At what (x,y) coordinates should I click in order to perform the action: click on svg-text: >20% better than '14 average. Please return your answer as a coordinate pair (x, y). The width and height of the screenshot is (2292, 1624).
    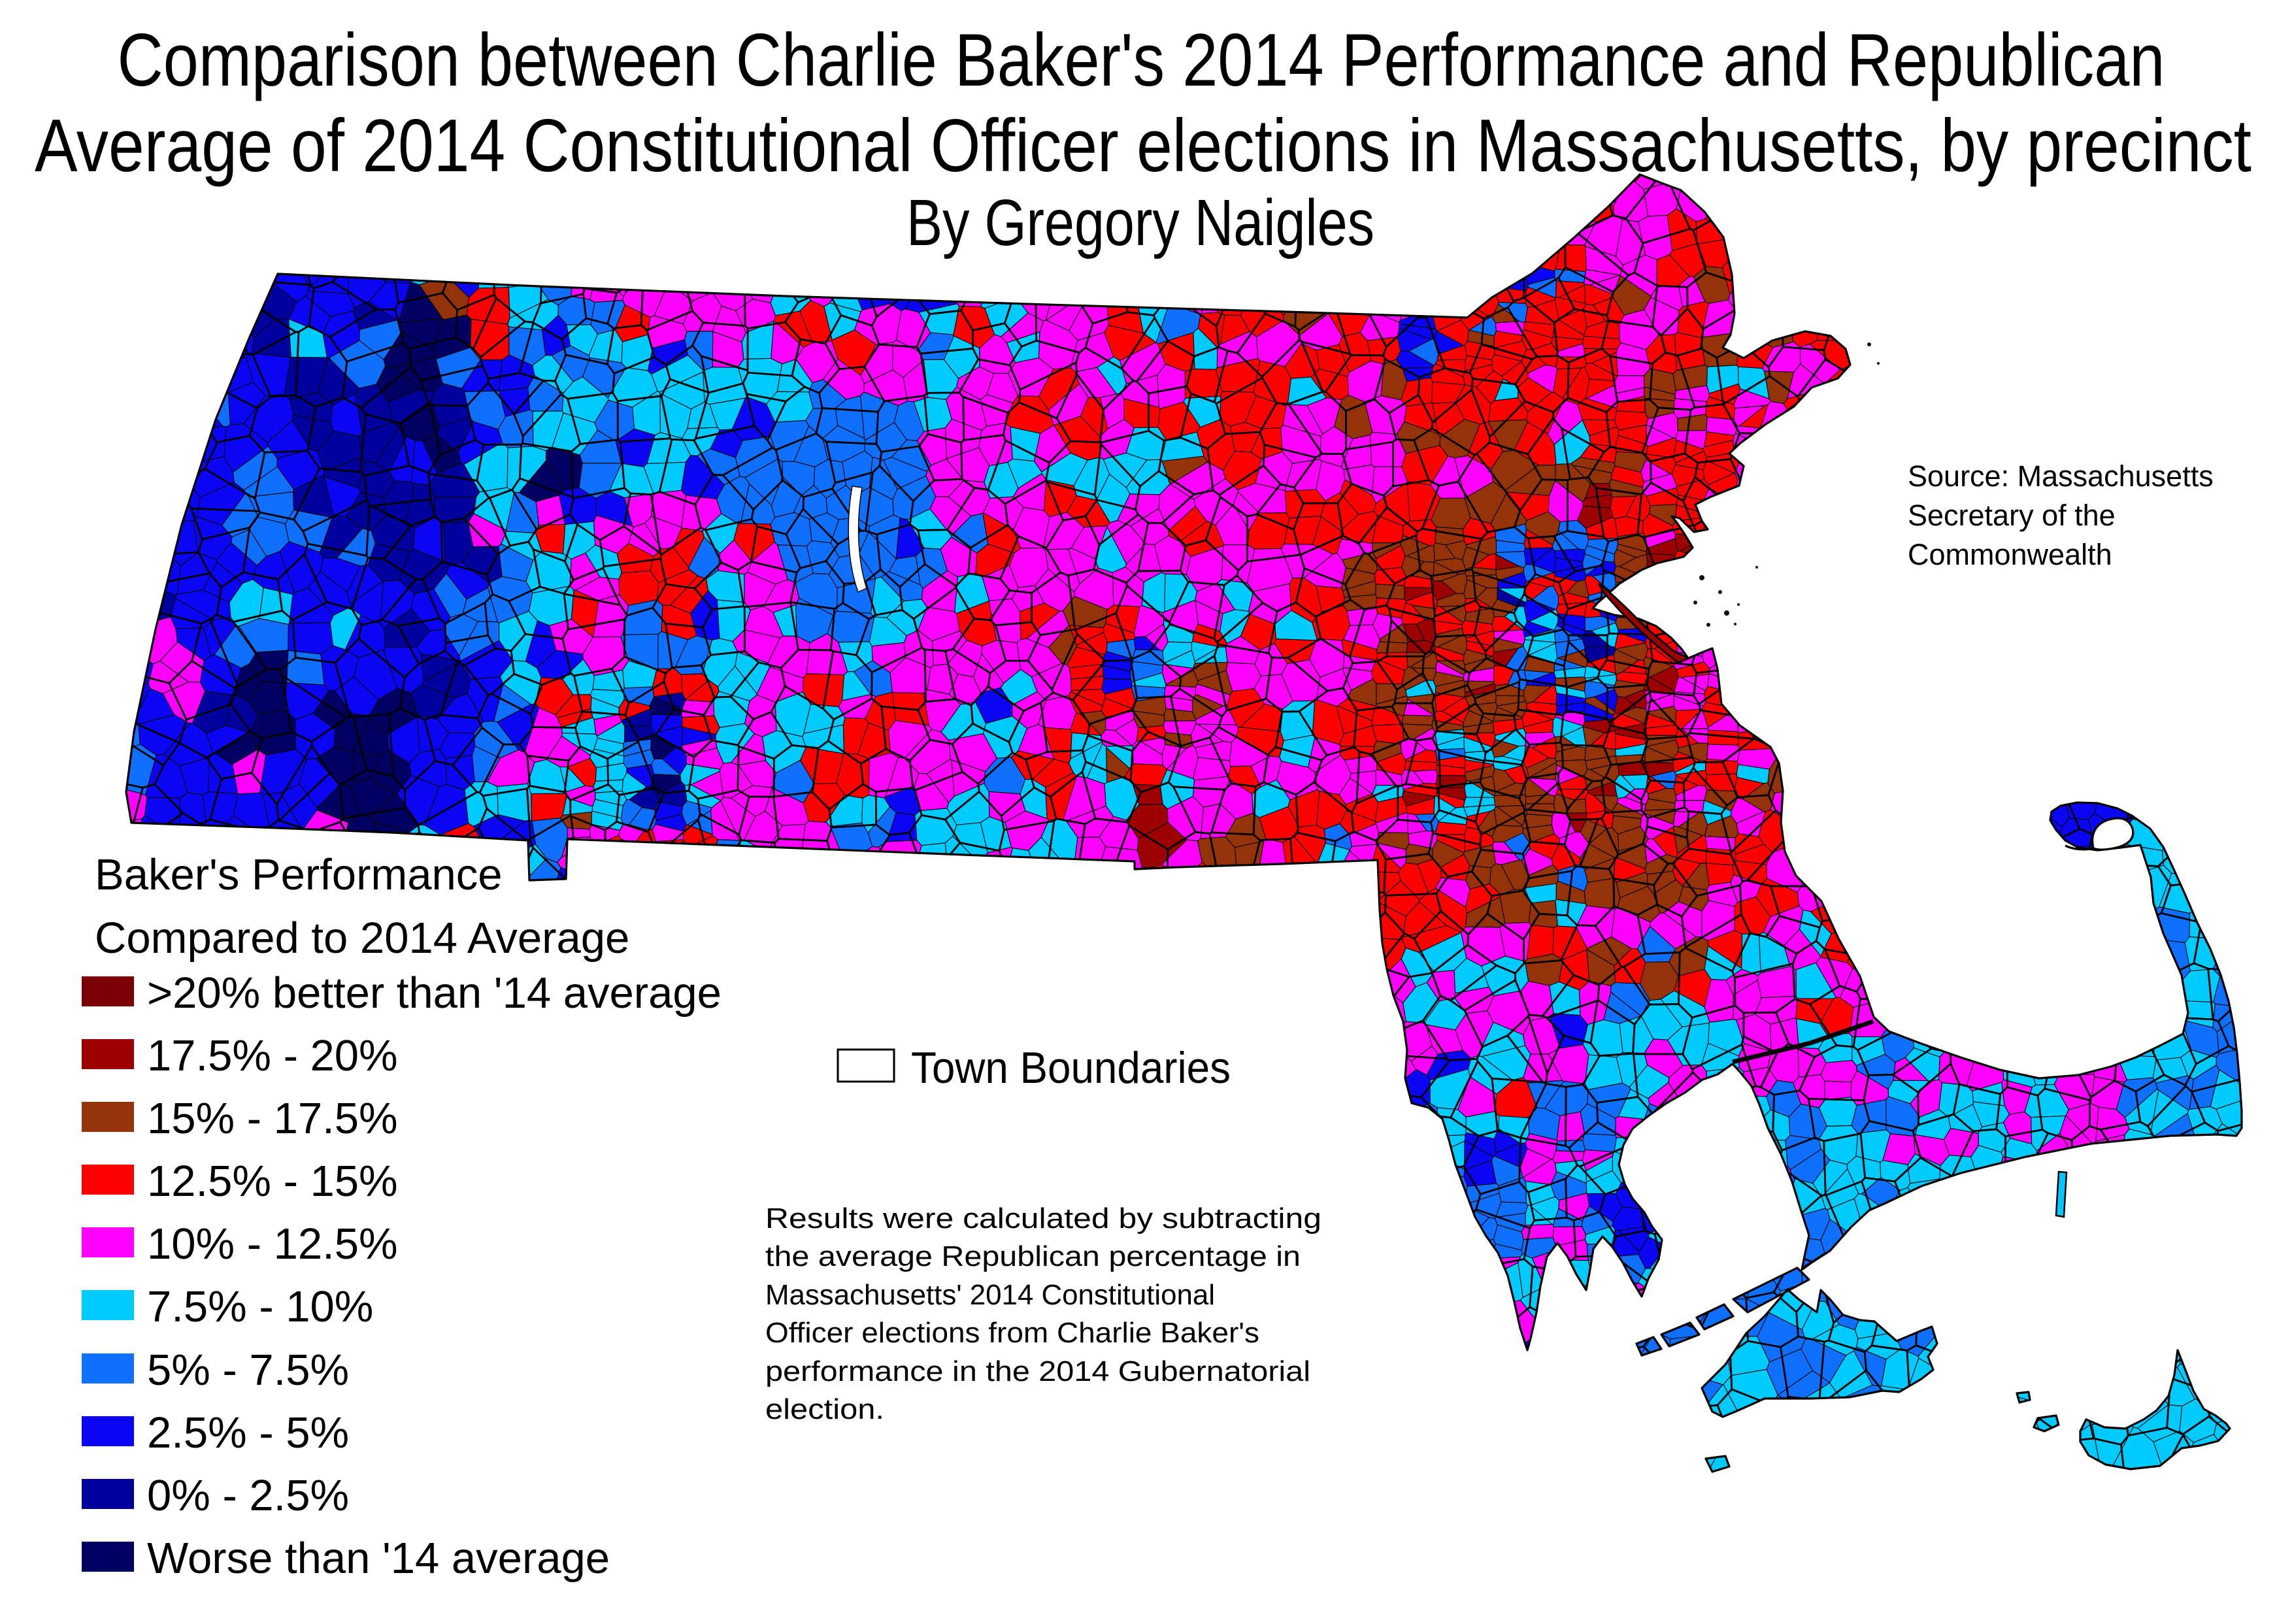
    Looking at the image, I should click on (435, 993).